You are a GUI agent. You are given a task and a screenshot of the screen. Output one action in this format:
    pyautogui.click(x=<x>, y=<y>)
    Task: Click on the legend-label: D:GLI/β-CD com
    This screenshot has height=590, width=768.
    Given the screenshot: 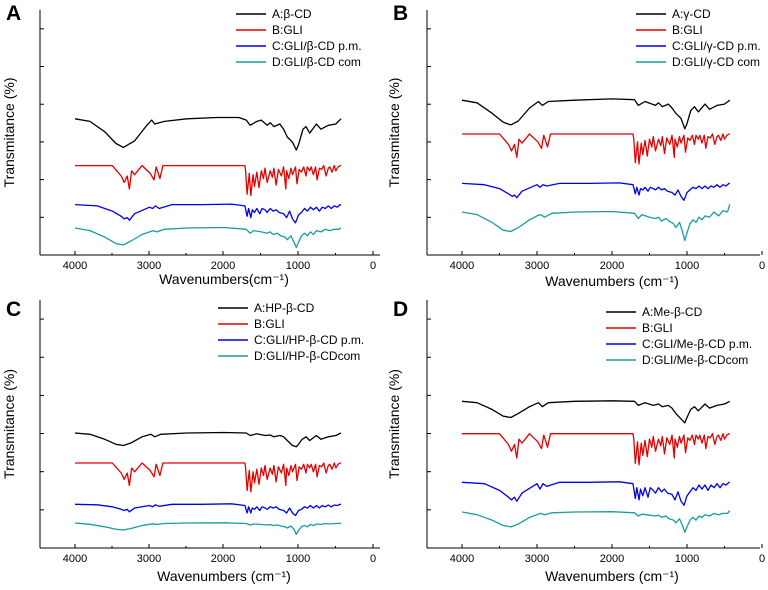 What is the action you would take?
    pyautogui.click(x=316, y=62)
    